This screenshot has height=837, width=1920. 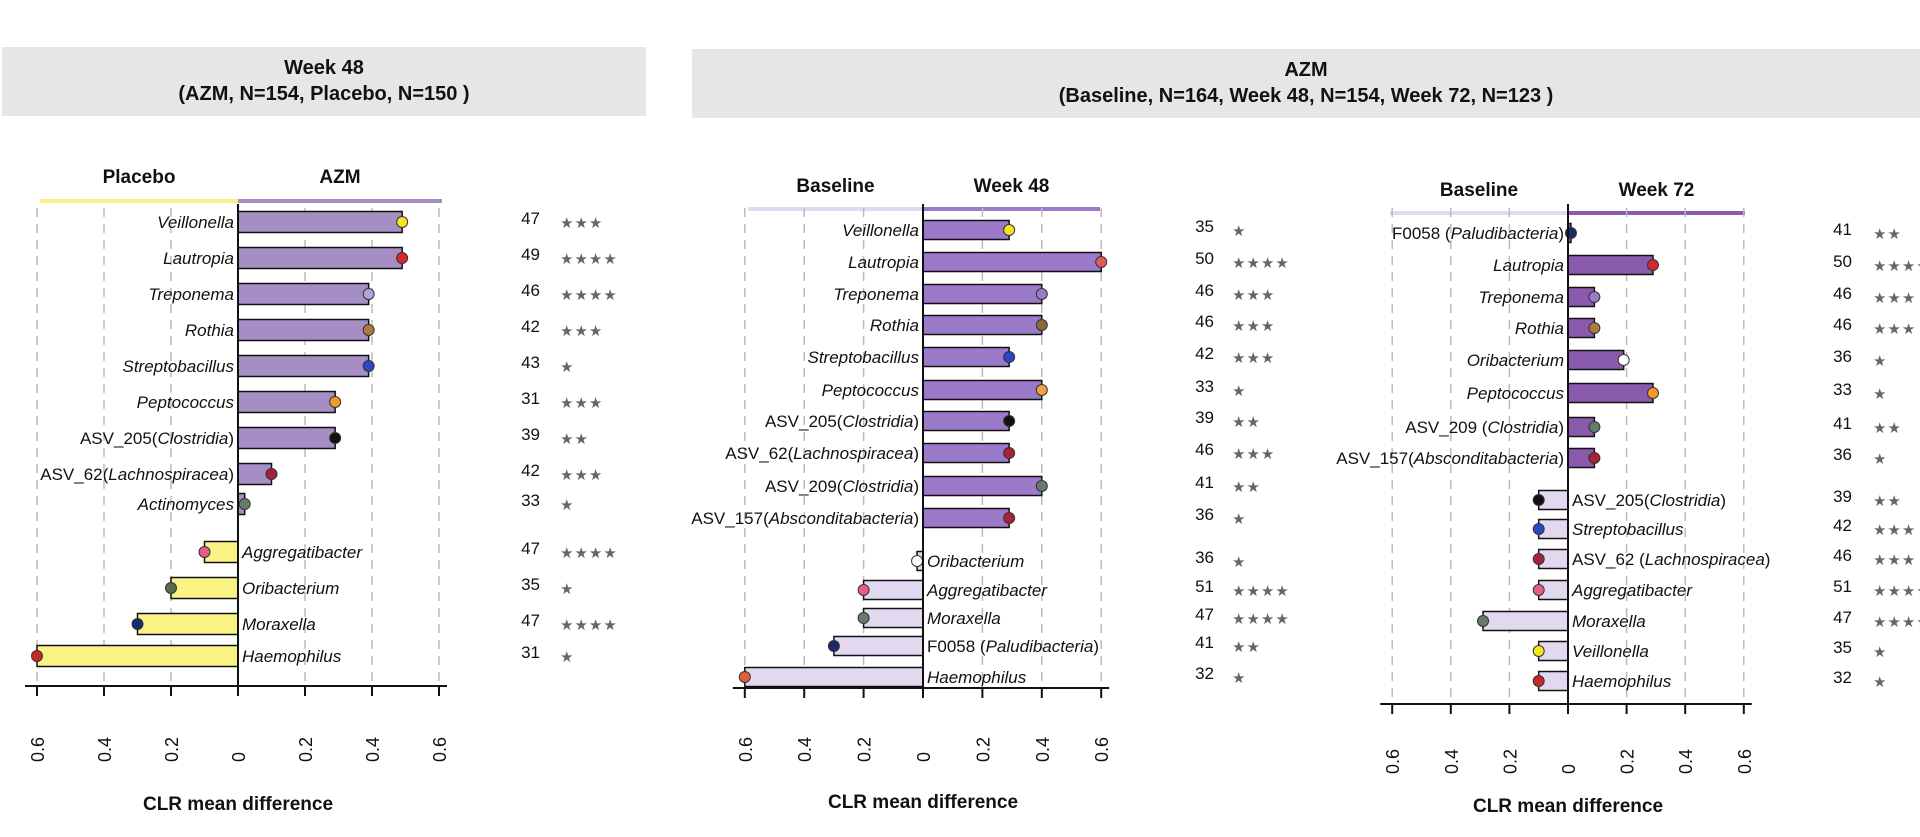 What do you see at coordinates (530, 584) in the screenshot?
I see `n-value: 35` at bounding box center [530, 584].